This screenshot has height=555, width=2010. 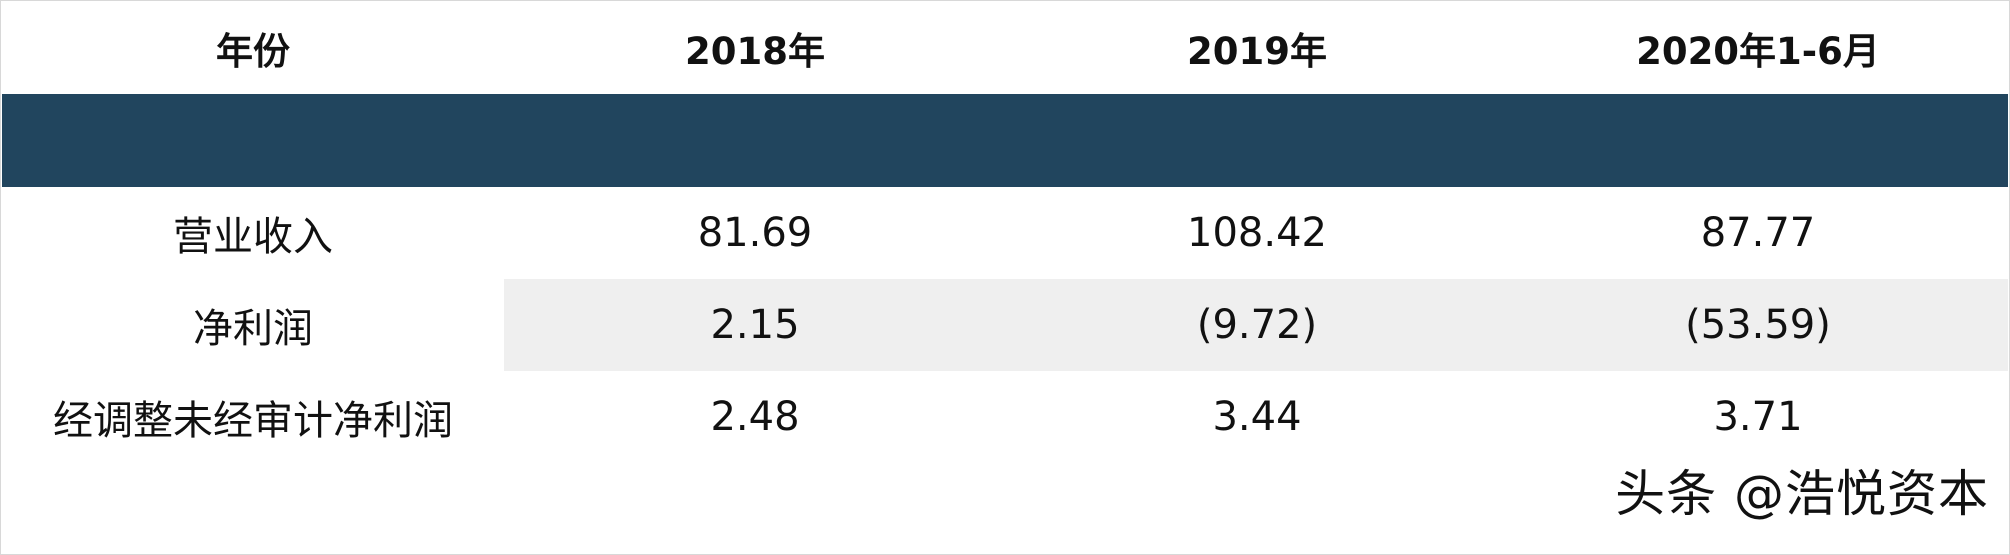 What do you see at coordinates (253, 421) in the screenshot?
I see `row-label: 经调整未经审计净利润` at bounding box center [253, 421].